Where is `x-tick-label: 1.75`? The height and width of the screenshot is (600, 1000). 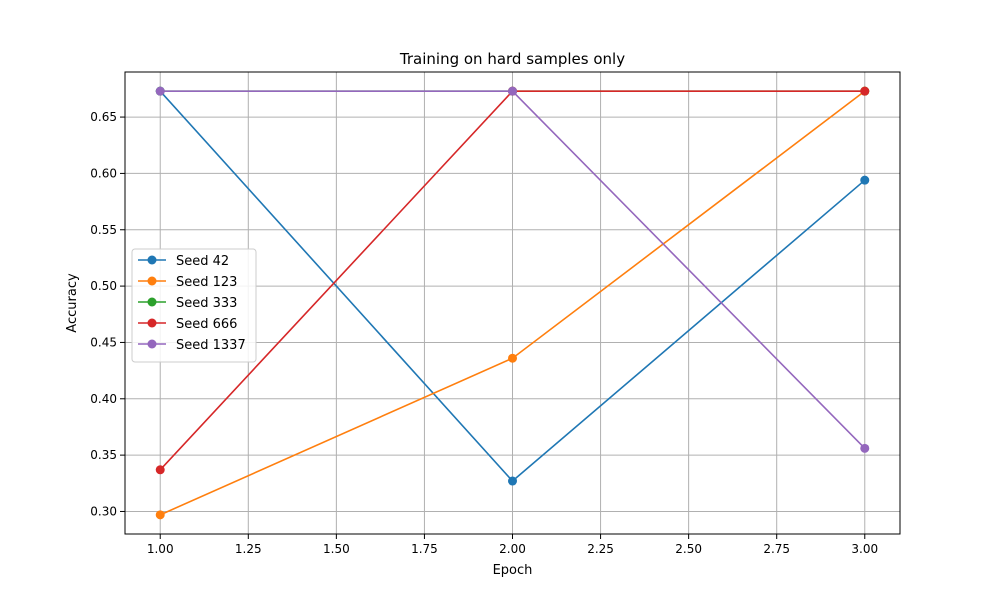 x-tick-label: 1.75 is located at coordinates (424, 549).